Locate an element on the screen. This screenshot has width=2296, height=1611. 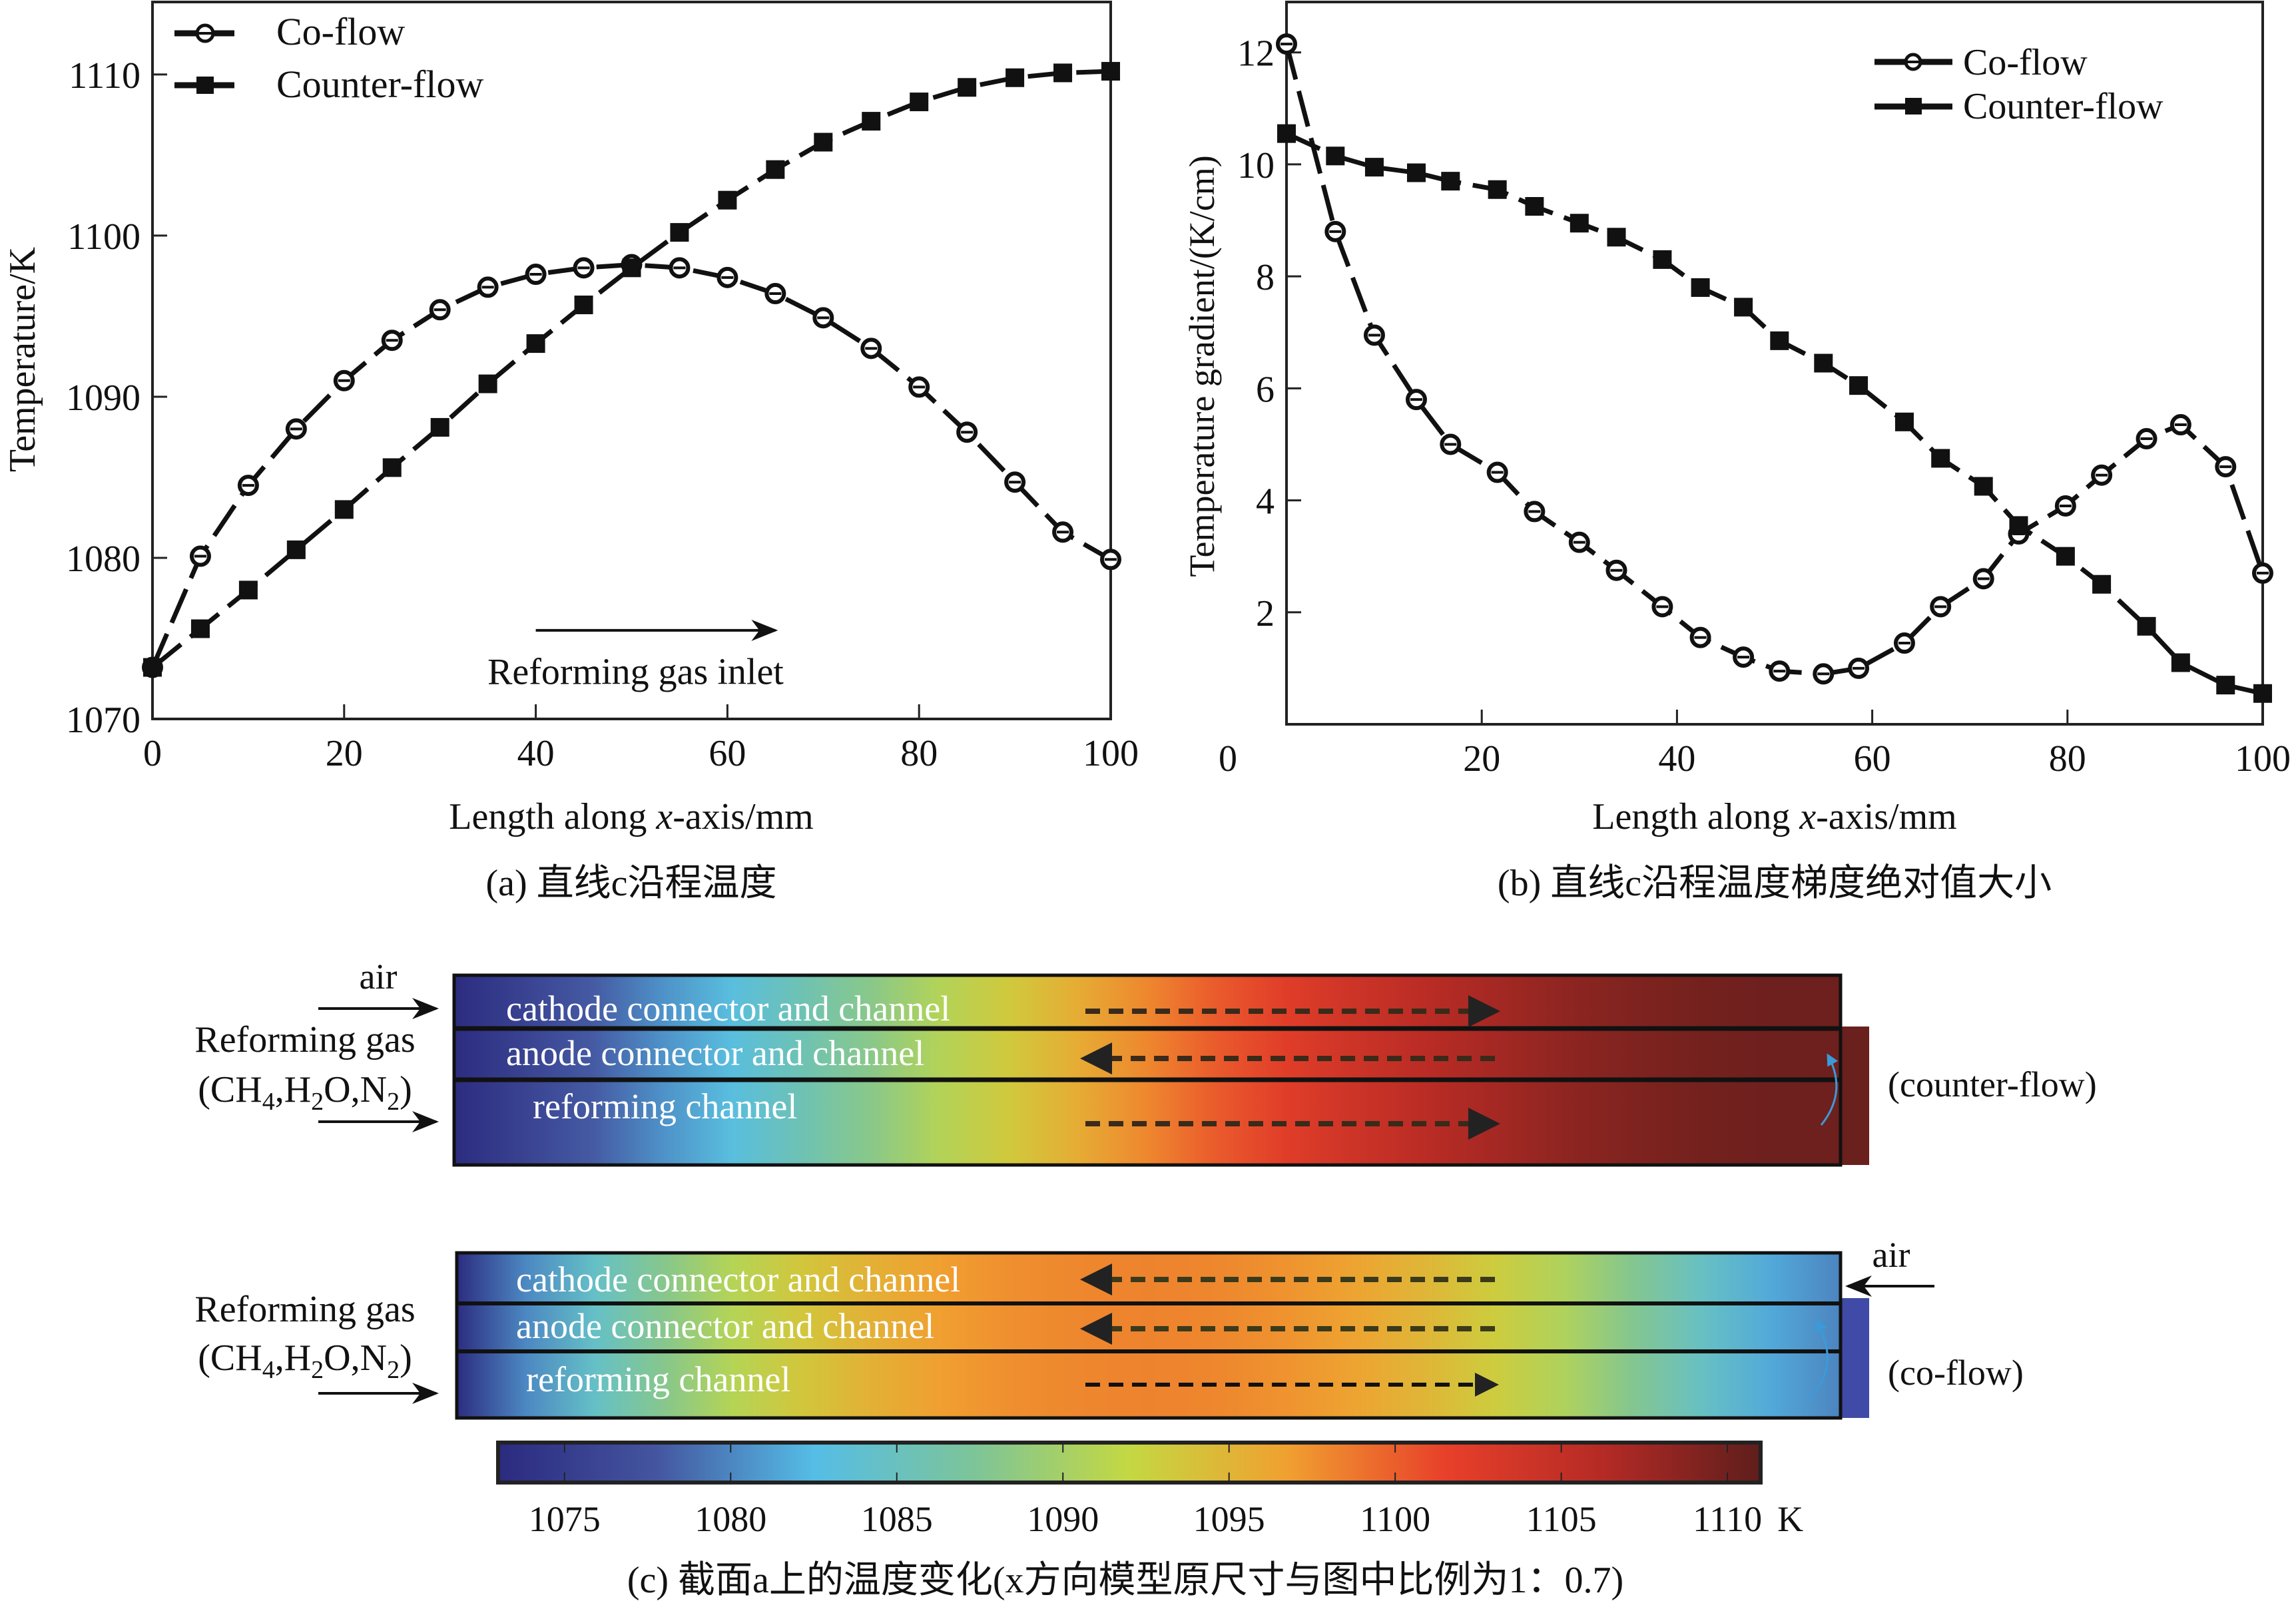
y-tick-label: 12 is located at coordinates (1256, 54).